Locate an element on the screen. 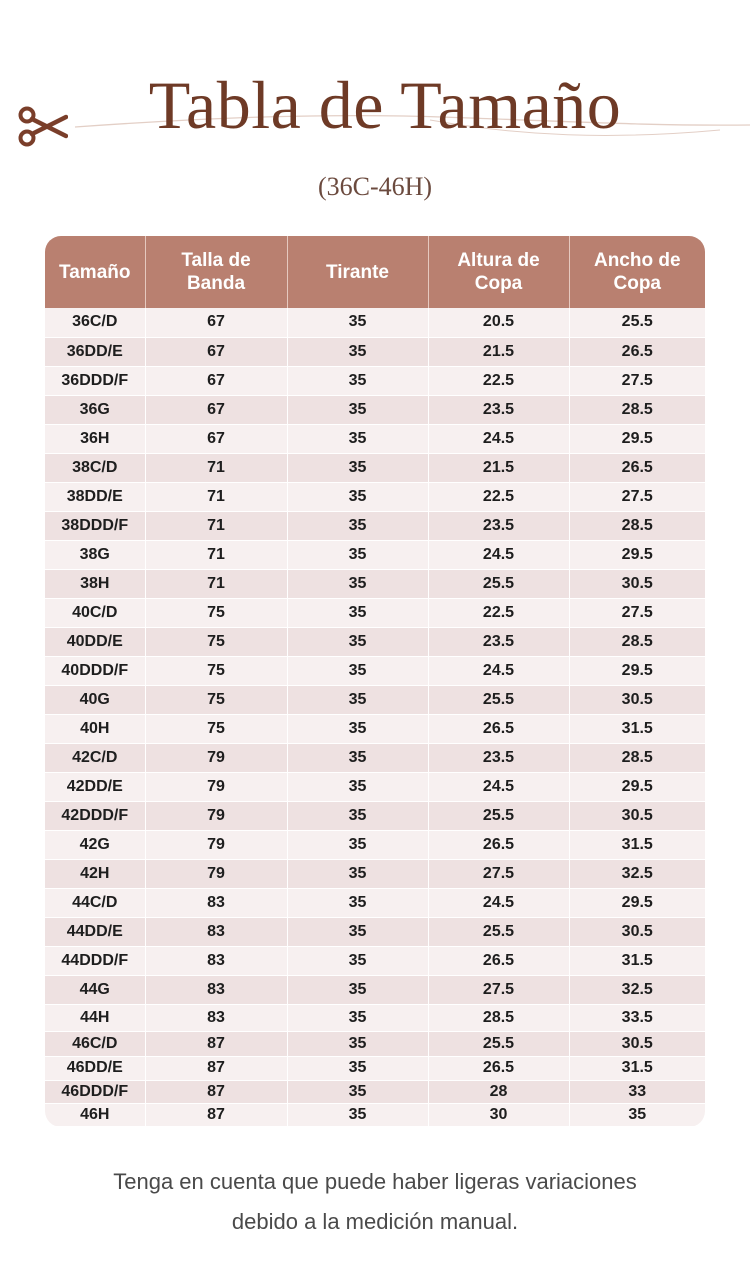 This screenshot has width=750, height=1269. cup-width-cell: 33.5 is located at coordinates (637, 1018).